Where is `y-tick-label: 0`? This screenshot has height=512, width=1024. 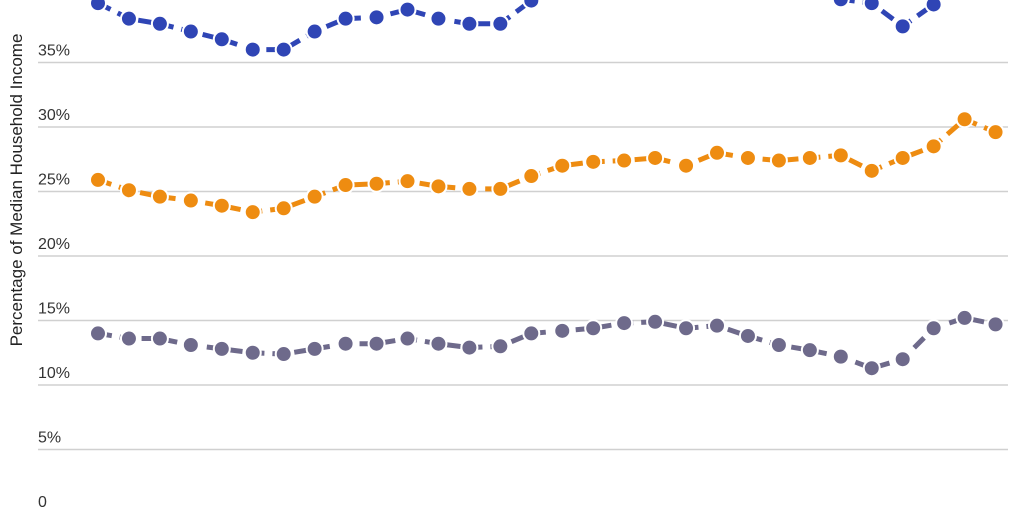
y-tick-label: 0 is located at coordinates (42, 502).